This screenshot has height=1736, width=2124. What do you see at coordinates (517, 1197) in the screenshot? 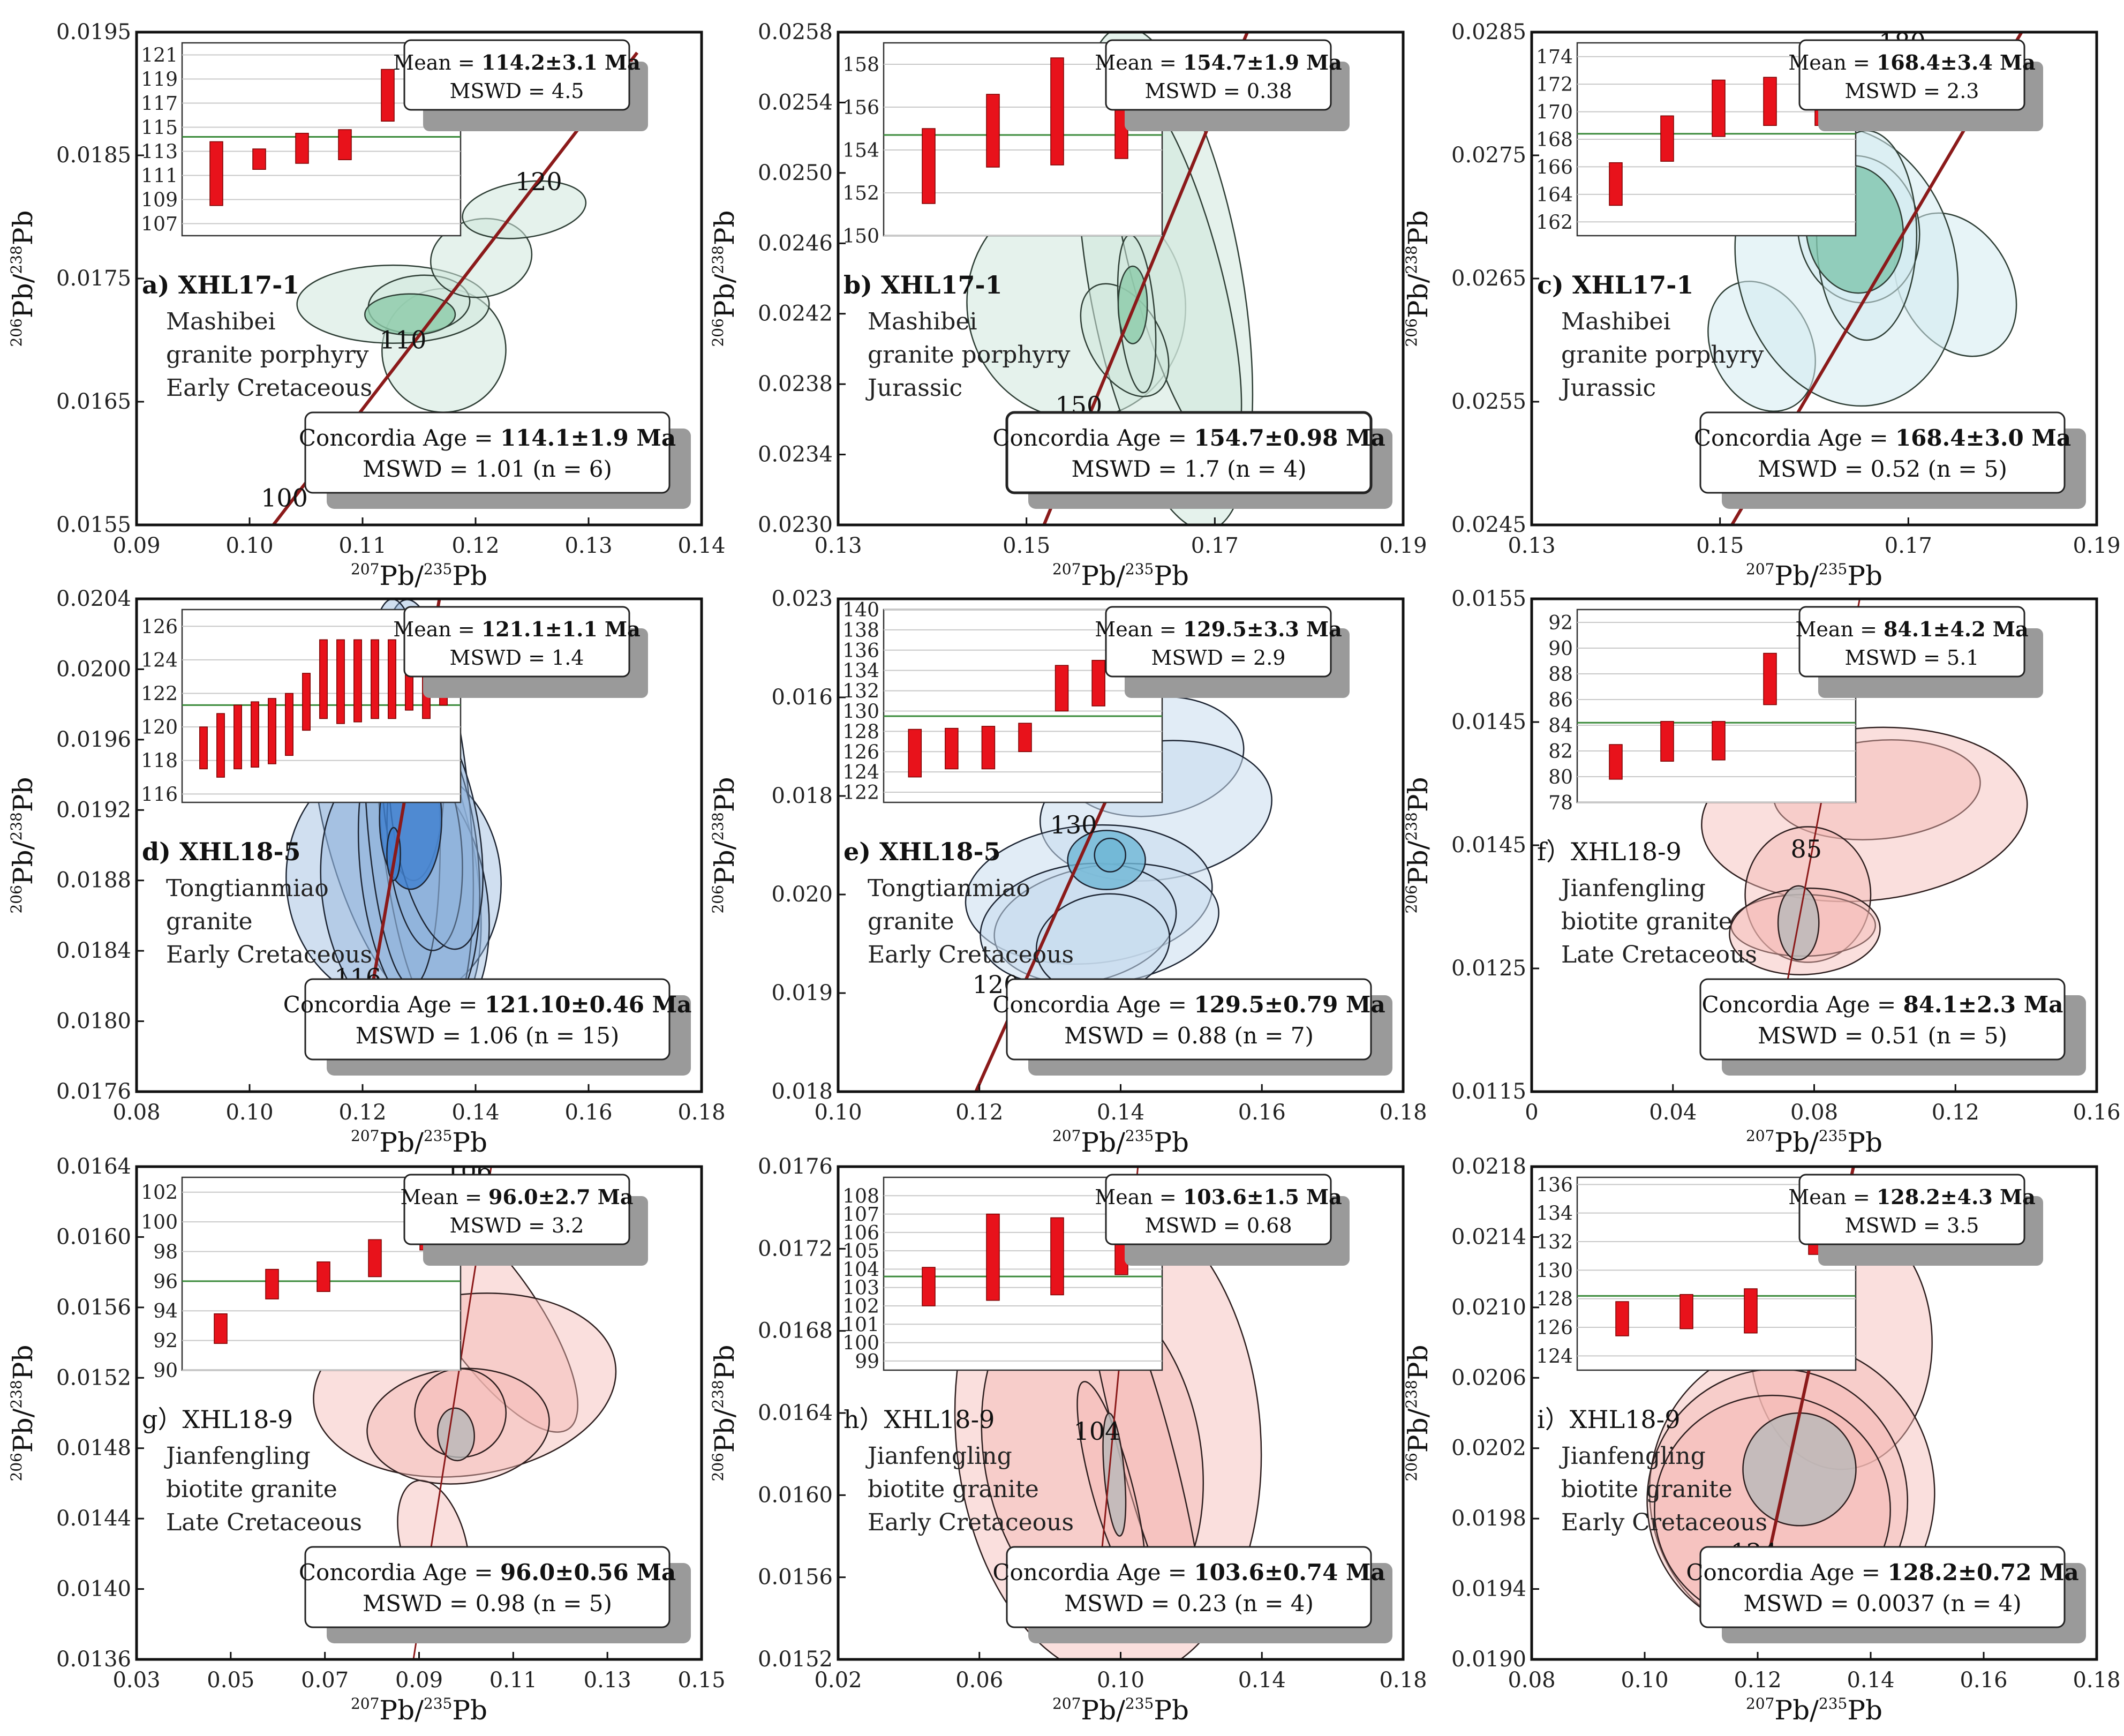
I see `mean-text: Mean = 96.0±2.7 Ma` at bounding box center [517, 1197].